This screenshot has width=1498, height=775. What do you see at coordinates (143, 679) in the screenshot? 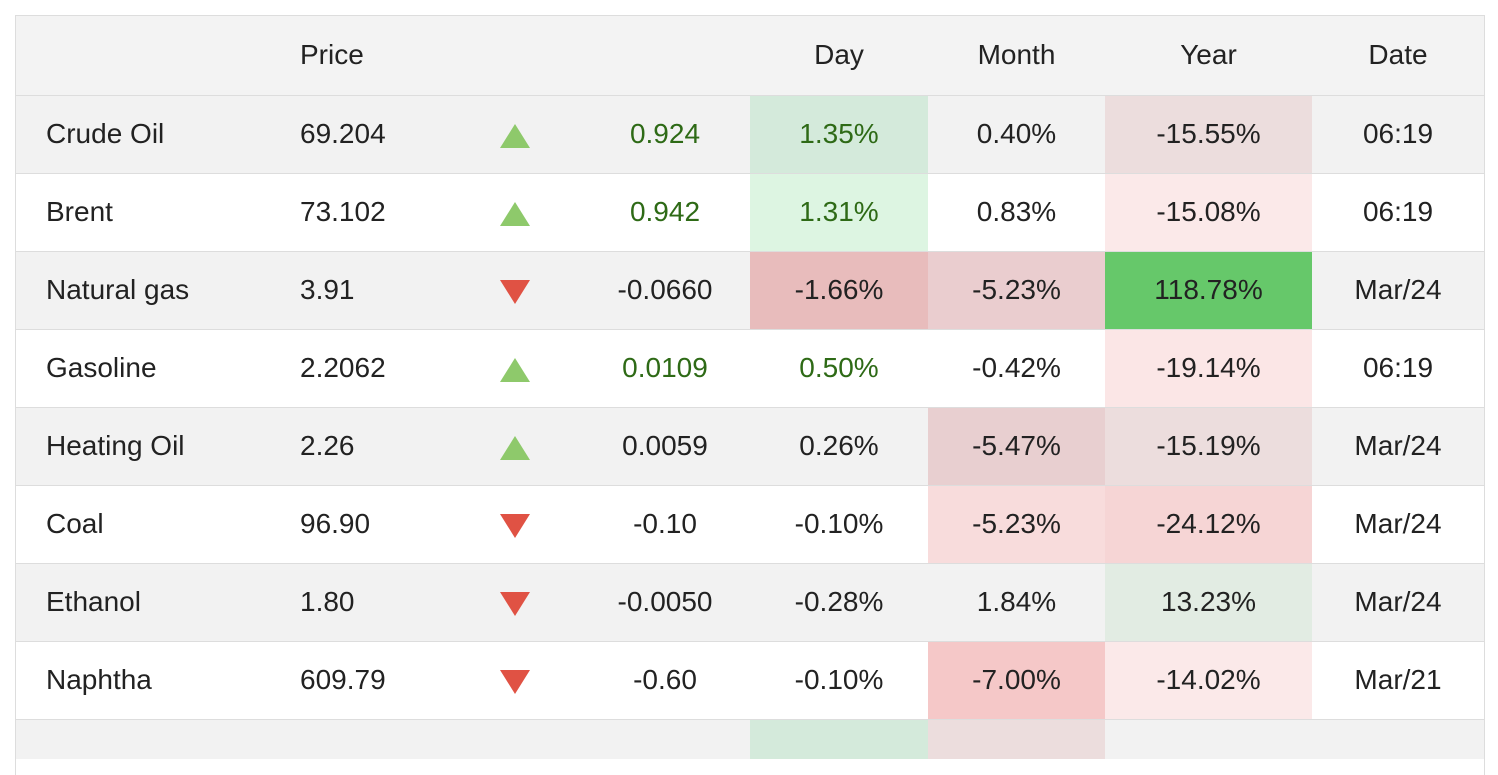
I see `commodity-name-link: Naphtha` at bounding box center [143, 679].